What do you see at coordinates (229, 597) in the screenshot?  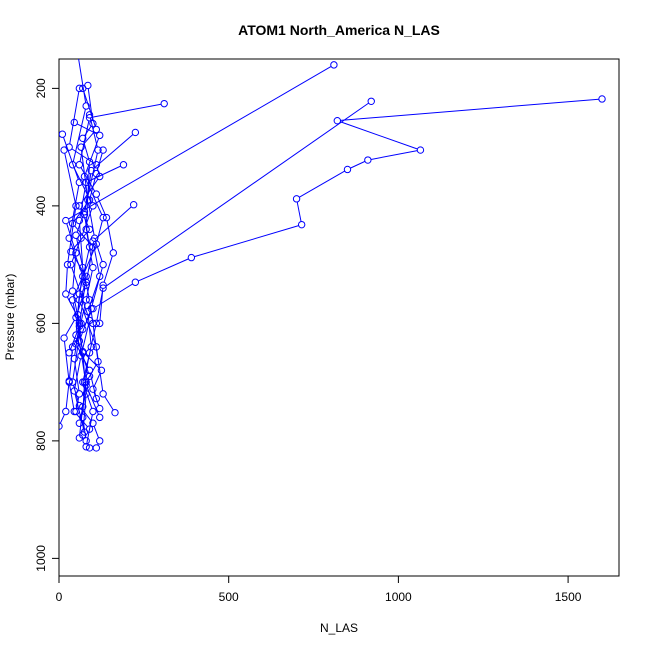 I see `x-tick-label: 500` at bounding box center [229, 597].